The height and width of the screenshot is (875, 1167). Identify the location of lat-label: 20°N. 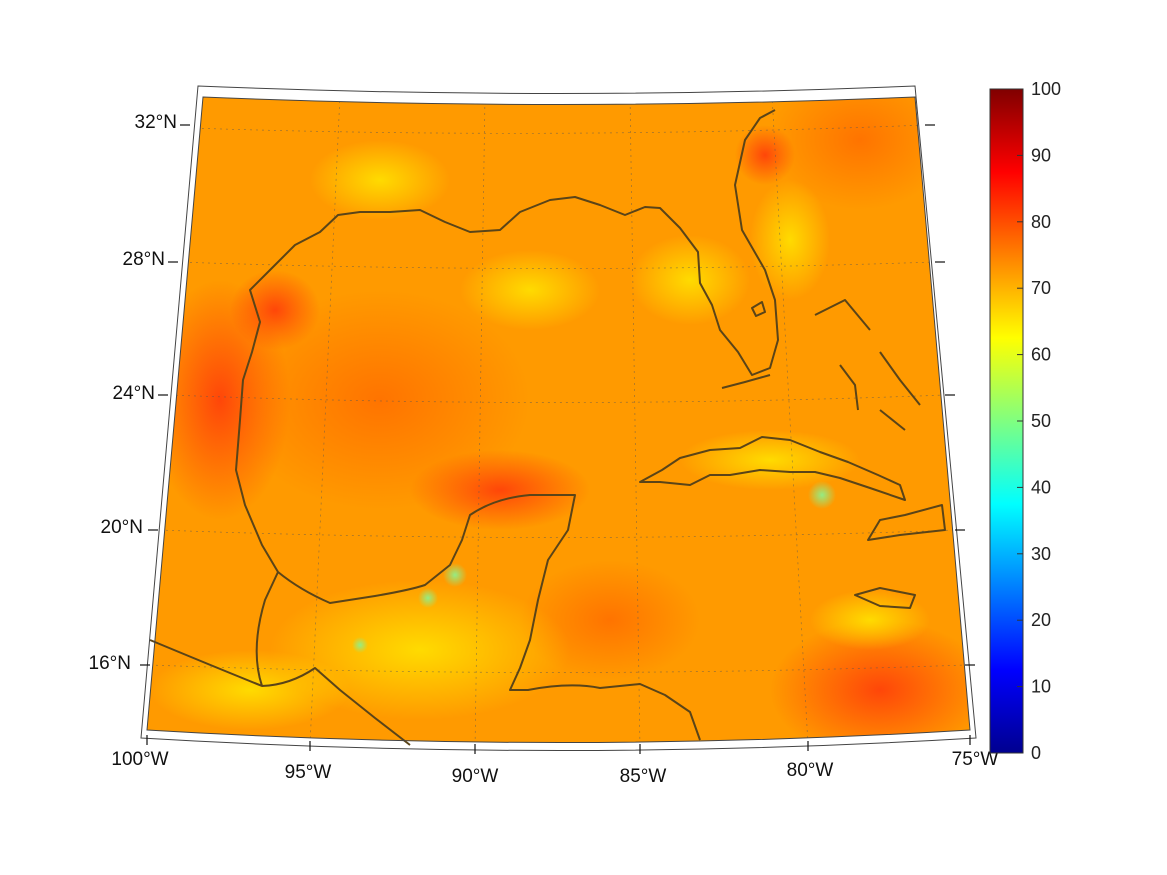
(122, 527).